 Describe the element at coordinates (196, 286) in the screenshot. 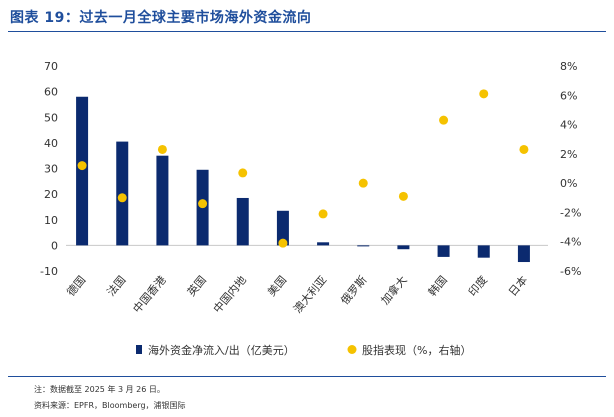

I see `category-label: 英国` at that location.